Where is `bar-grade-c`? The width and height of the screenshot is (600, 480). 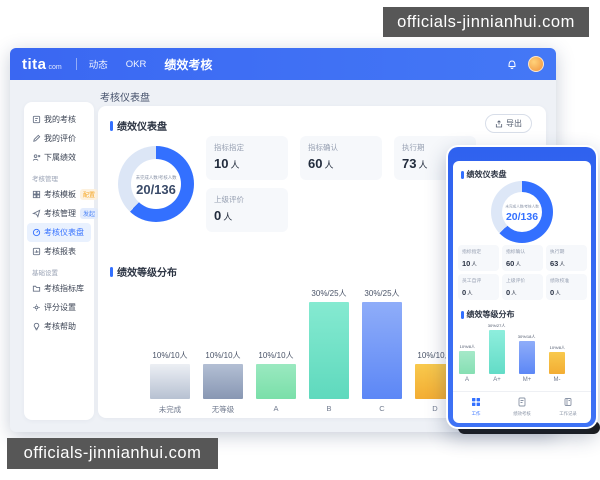 bar-grade-c is located at coordinates (382, 350).